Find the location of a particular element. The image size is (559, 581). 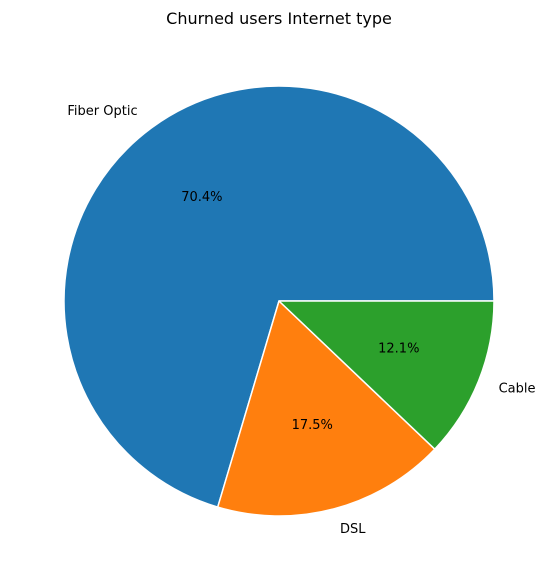

chart-title: Churned users Internet type is located at coordinates (279, 18).